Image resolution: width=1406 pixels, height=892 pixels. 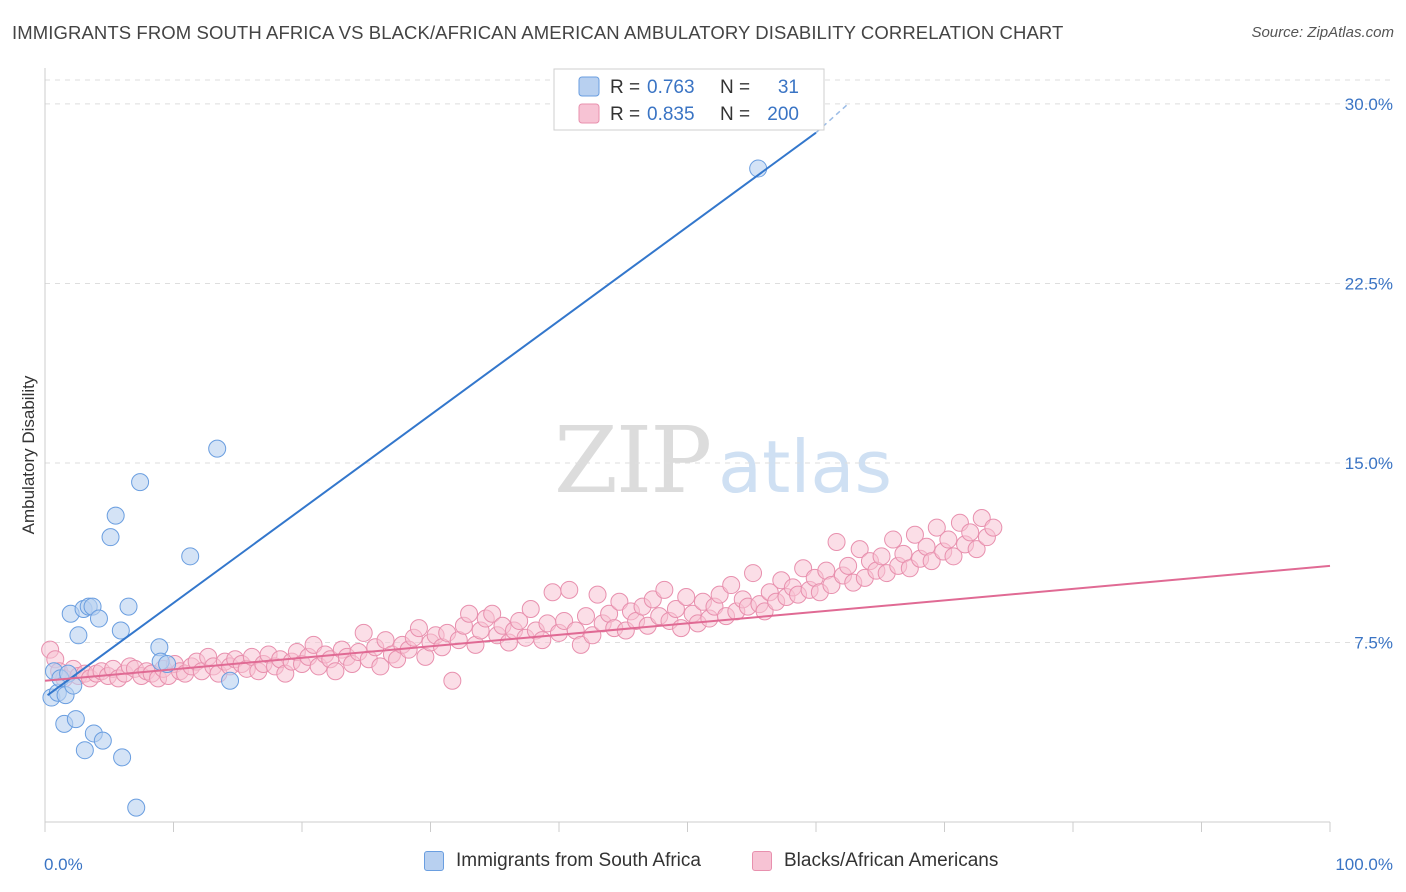 What do you see at coordinates (805, 467) in the screenshot?
I see `watermark-atlas: atlas` at bounding box center [805, 467].